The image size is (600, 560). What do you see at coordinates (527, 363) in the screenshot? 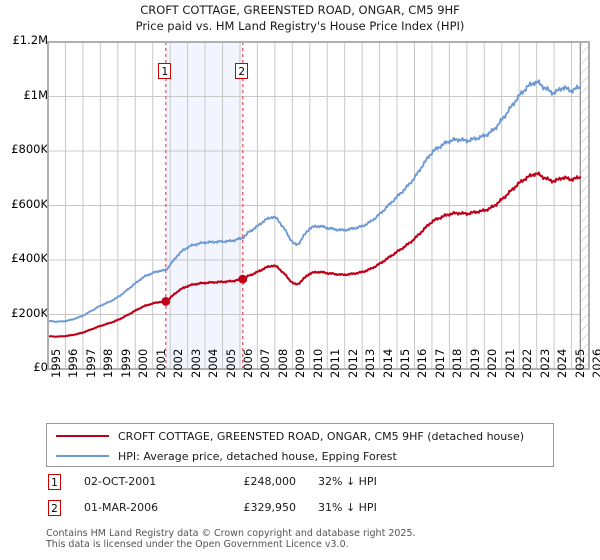
I see `x-axis-tick-27: 2022` at bounding box center [527, 363].